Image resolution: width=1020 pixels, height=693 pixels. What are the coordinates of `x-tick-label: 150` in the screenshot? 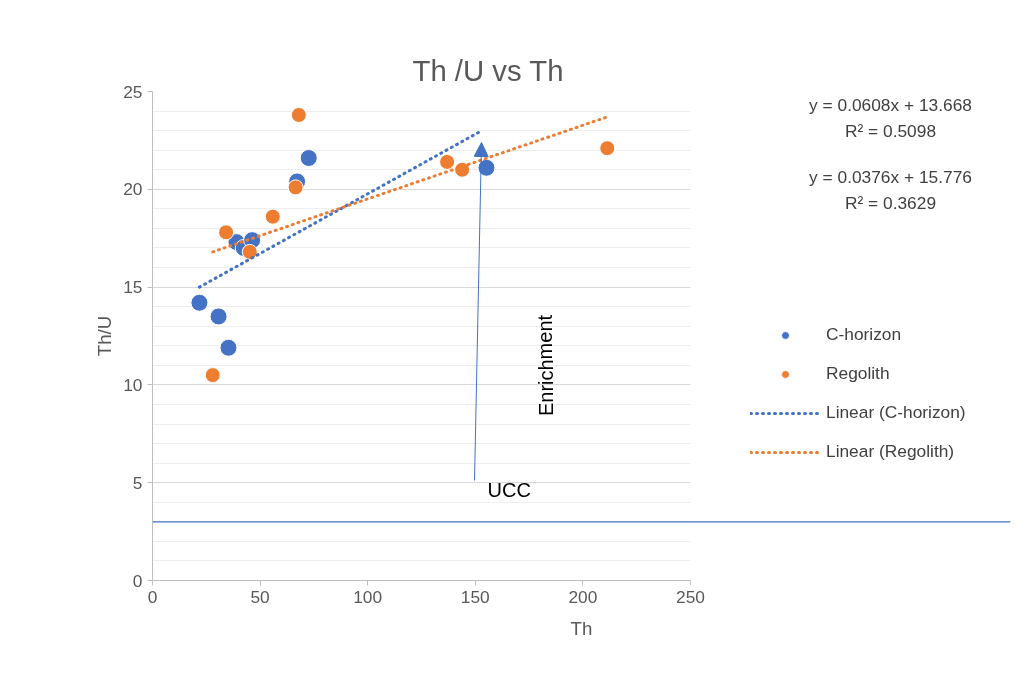 It's located at (475, 596).